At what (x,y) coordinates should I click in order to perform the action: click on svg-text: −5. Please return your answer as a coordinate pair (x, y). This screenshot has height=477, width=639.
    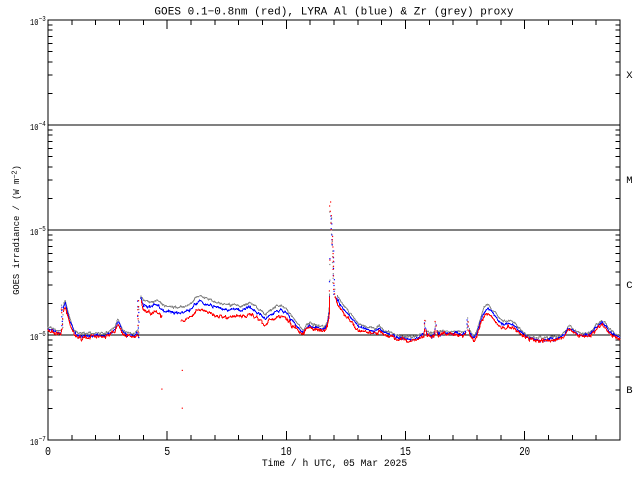
    Looking at the image, I should click on (42, 230).